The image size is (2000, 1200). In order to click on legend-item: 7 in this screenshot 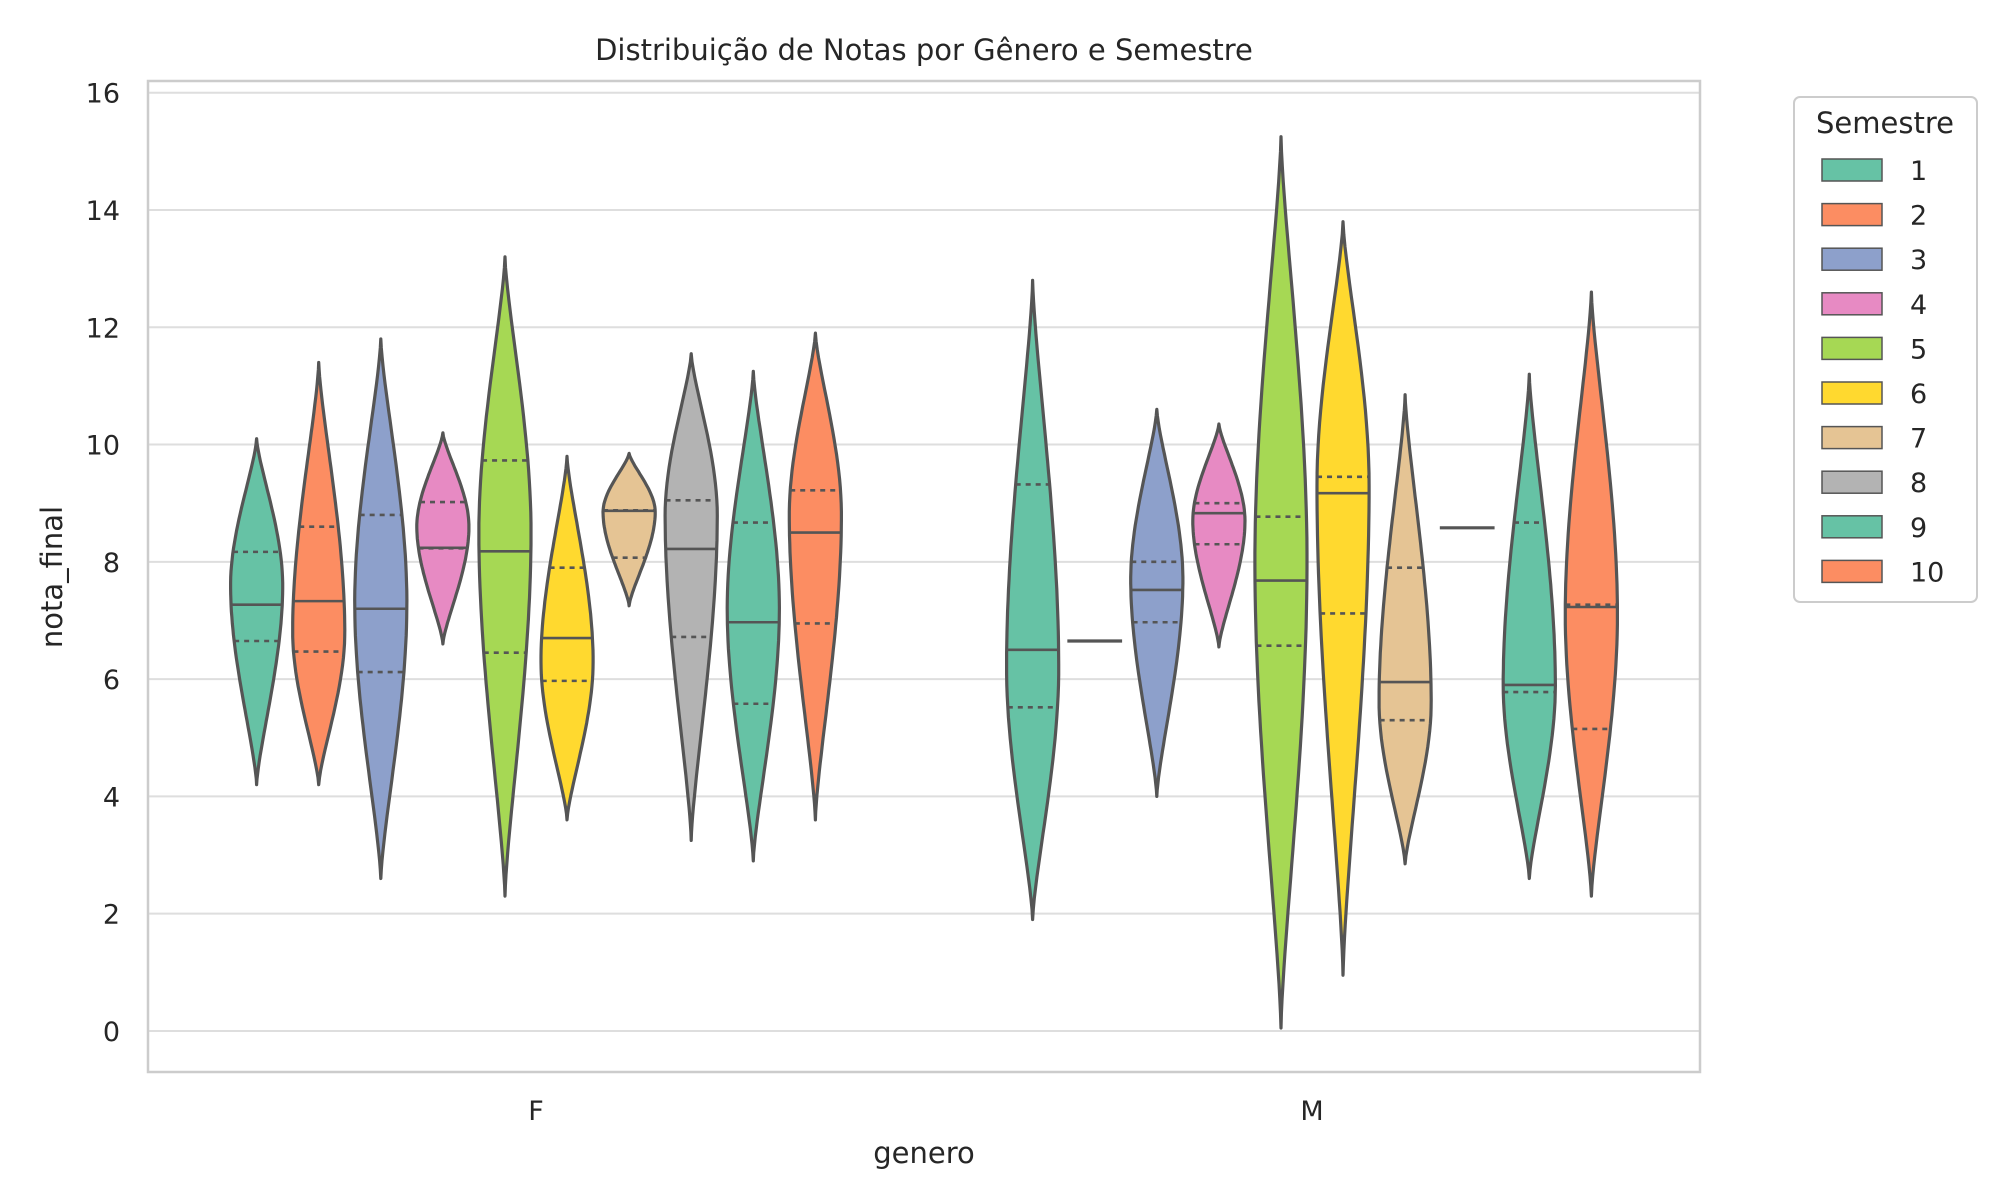, I will do `click(1874, 439)`.